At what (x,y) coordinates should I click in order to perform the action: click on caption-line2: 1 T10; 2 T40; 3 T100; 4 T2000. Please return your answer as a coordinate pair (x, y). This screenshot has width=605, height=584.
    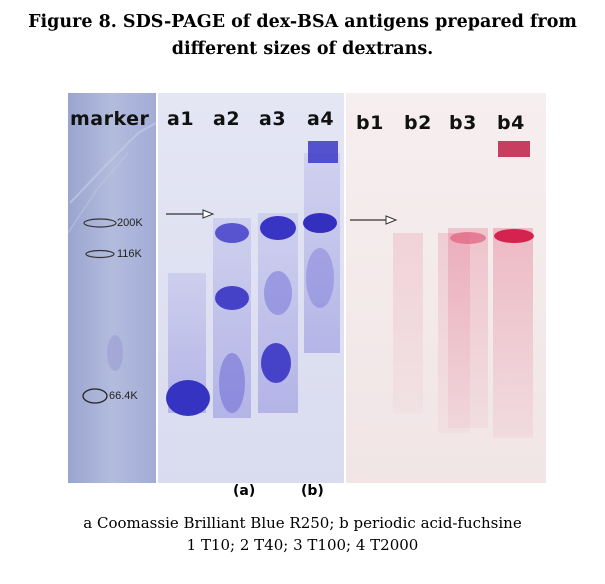
    Looking at the image, I should click on (302, 545).